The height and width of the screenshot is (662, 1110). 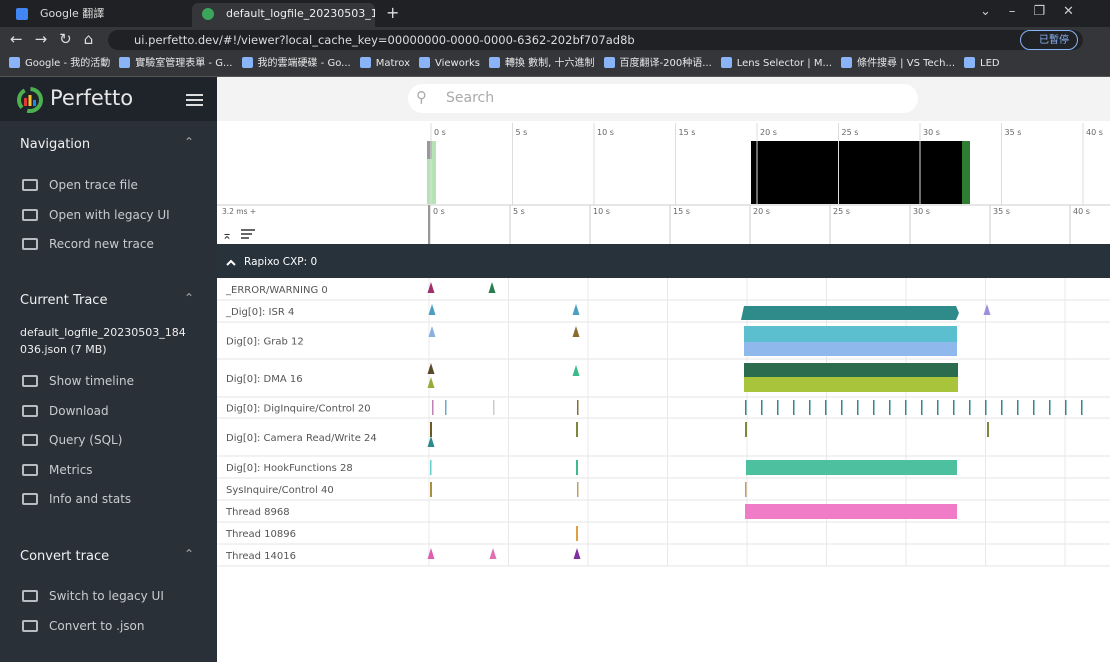 I want to click on track-label: SysInquire/Control 40, so click(x=280, y=490).